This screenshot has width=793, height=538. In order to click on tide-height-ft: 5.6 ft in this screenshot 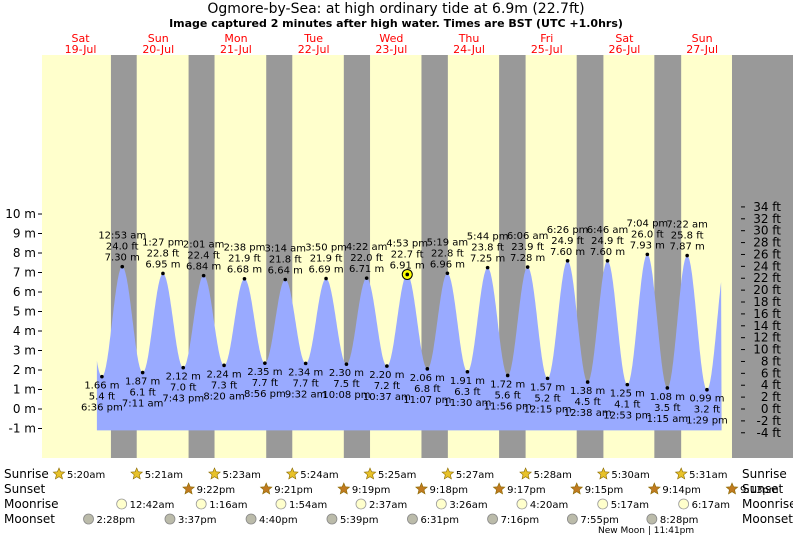, I will do `click(508, 395)`.